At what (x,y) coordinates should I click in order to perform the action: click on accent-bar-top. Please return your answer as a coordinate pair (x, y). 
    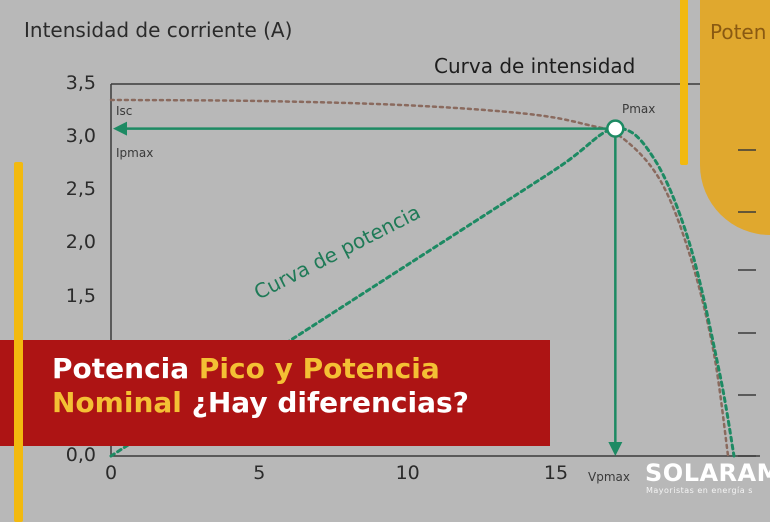
    Looking at the image, I should click on (684, 82).